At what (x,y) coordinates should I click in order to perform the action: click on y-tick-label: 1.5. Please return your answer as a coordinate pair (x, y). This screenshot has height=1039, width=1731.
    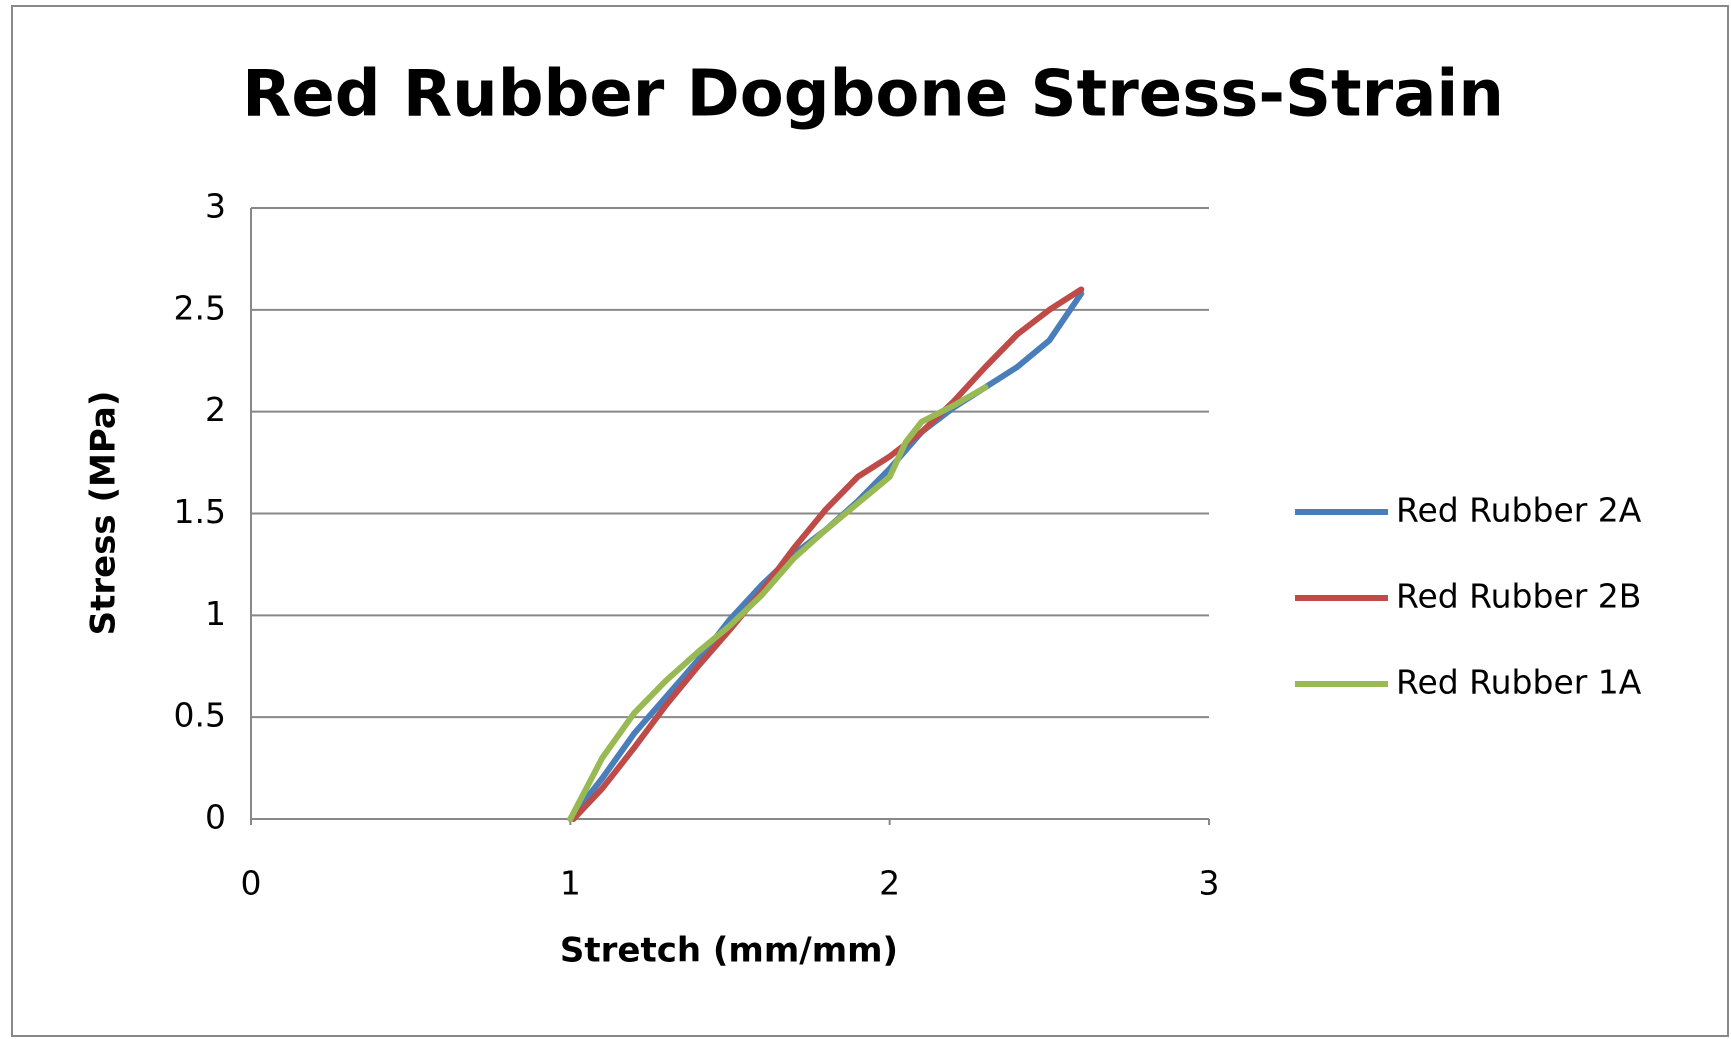
    Looking at the image, I should click on (200, 511).